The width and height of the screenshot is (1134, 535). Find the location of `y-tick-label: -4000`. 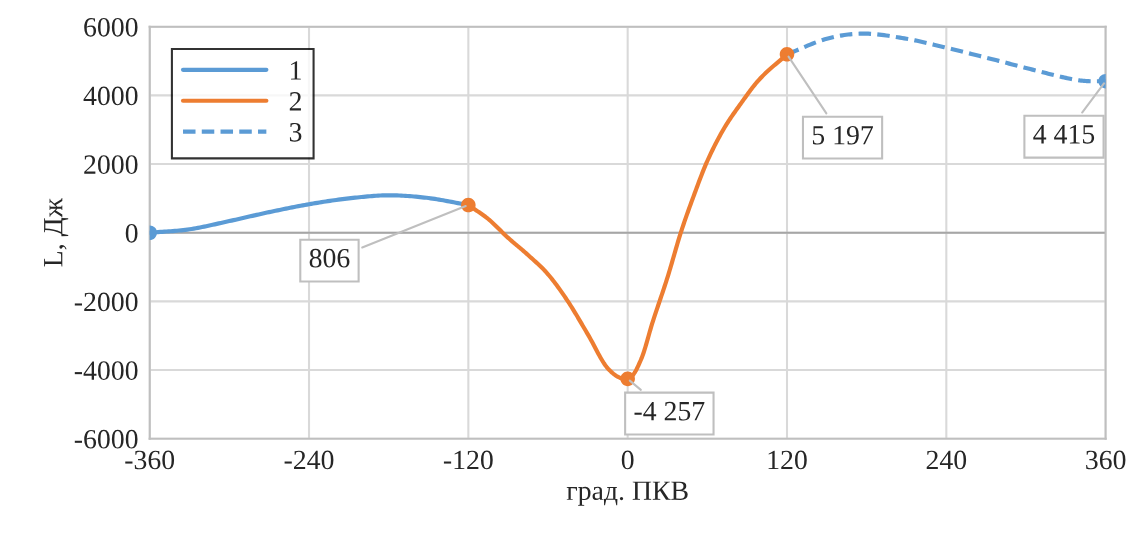

y-tick-label: -4000 is located at coordinates (106, 370).